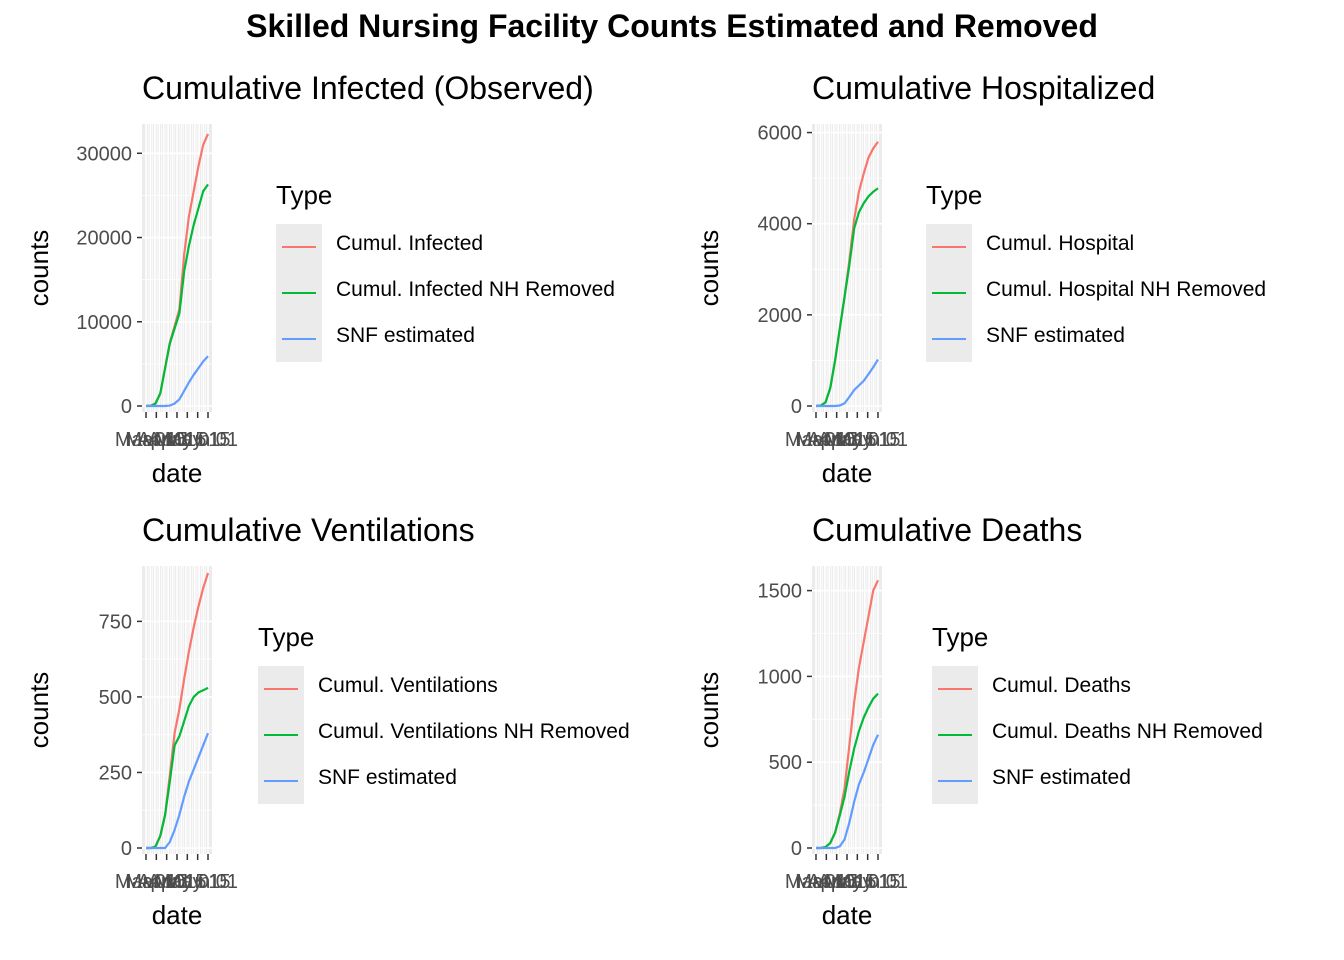  Describe the element at coordinates (474, 731) in the screenshot. I see `legend-label: Cumul. Ventilations NH Removed` at that location.